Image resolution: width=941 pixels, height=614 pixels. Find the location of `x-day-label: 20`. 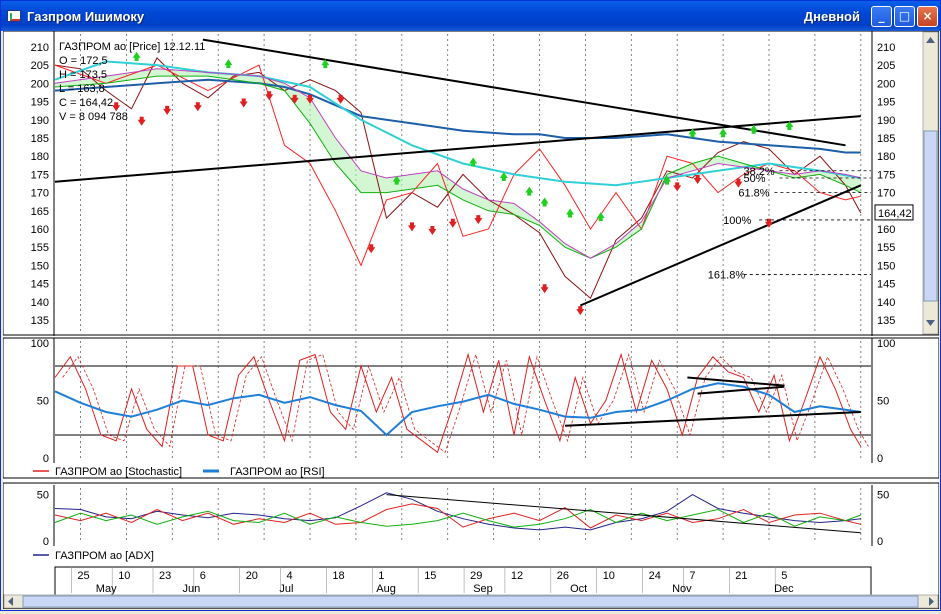

x-day-label: 20 is located at coordinates (252, 576).